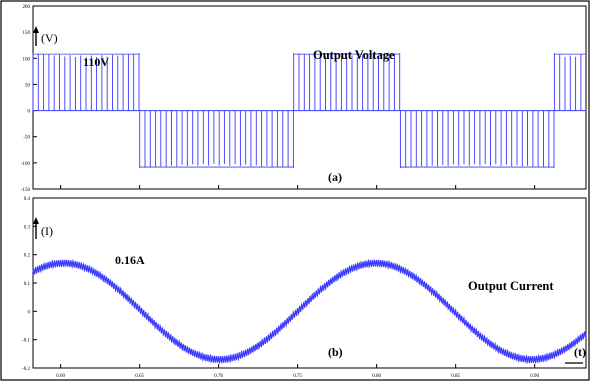  Describe the element at coordinates (49, 38) in the screenshot. I see `voltage-axis-marker: (V)` at that location.